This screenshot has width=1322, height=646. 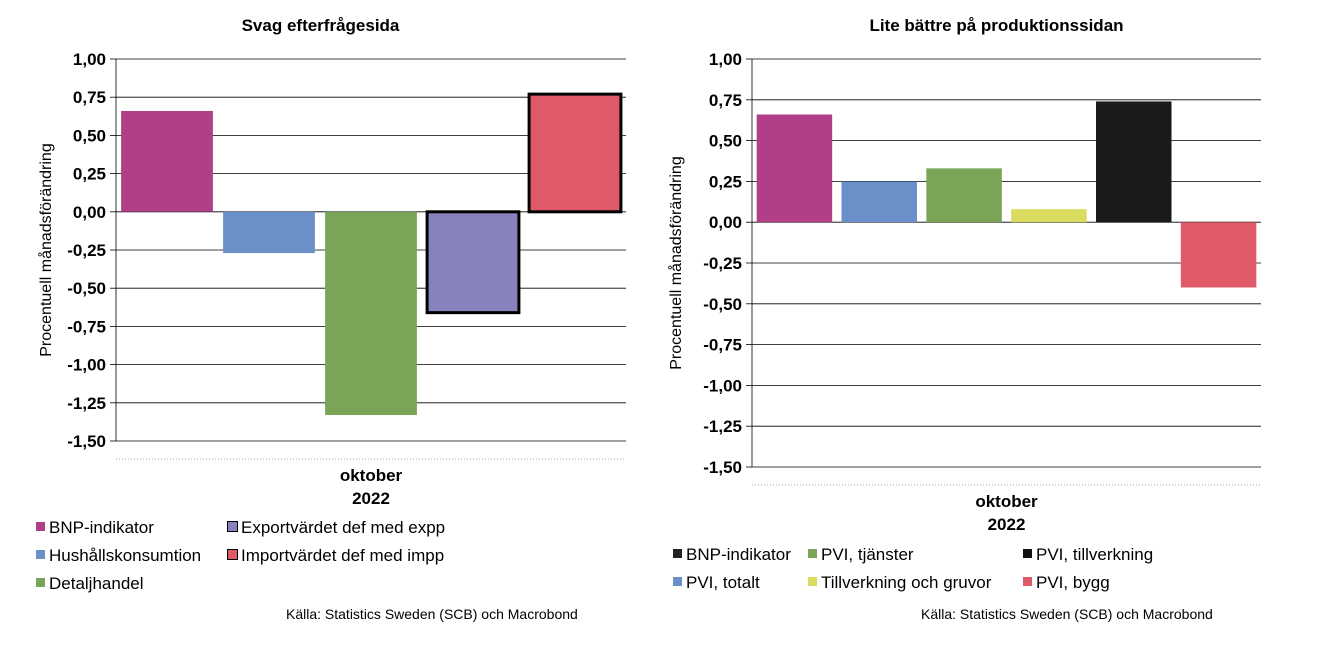 What do you see at coordinates (723, 582) in the screenshot?
I see `legend-label: PVI, totalt` at bounding box center [723, 582].